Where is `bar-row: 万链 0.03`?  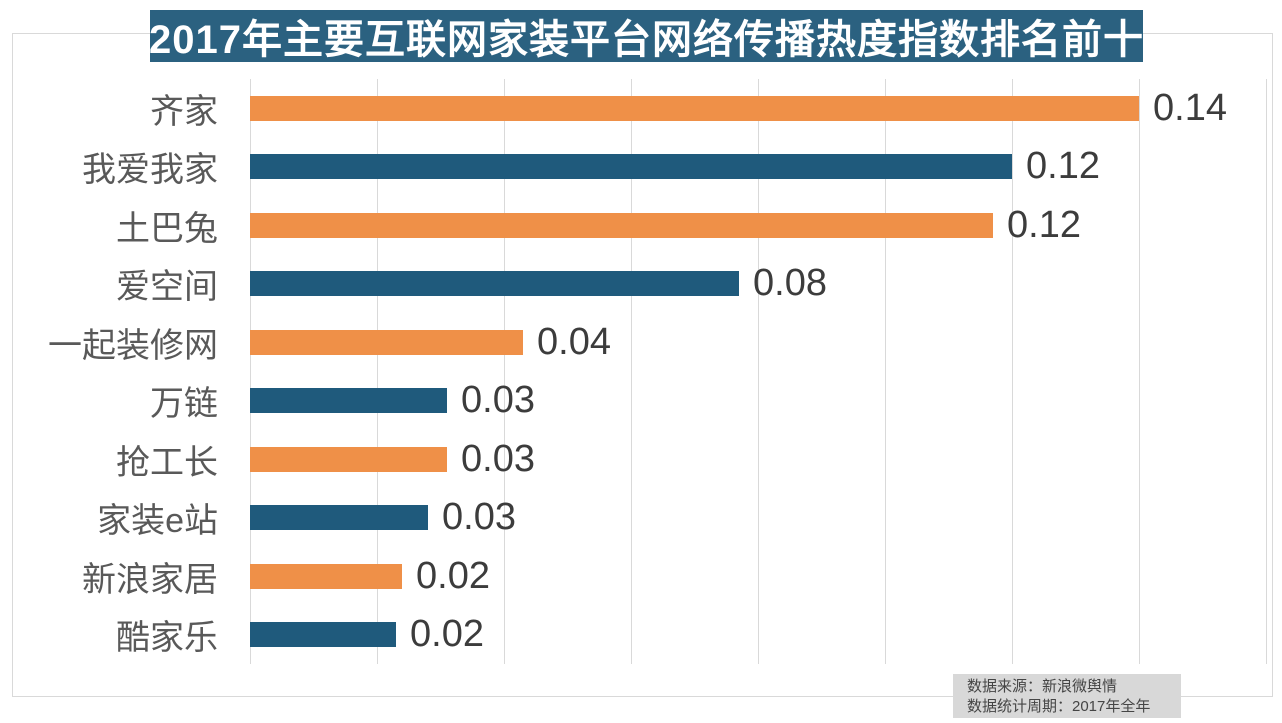
bar-row: 万链 0.03 is located at coordinates (642, 401).